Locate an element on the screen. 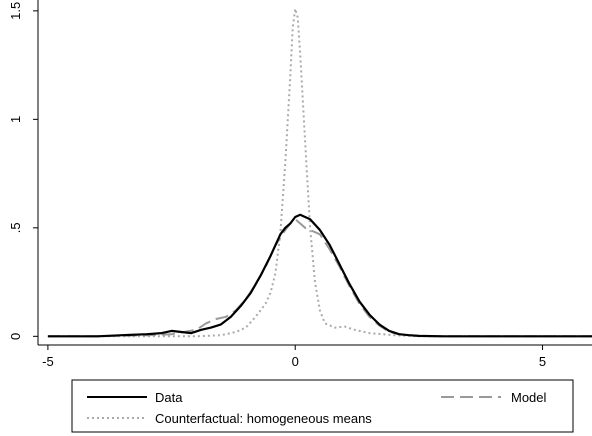  y-tick-label: 1 is located at coordinates (15, 119).